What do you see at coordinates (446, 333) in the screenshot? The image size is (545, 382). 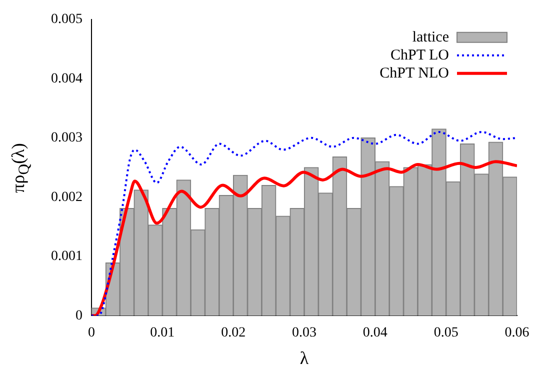 I see `x-tick-label: 0.05` at bounding box center [446, 333].